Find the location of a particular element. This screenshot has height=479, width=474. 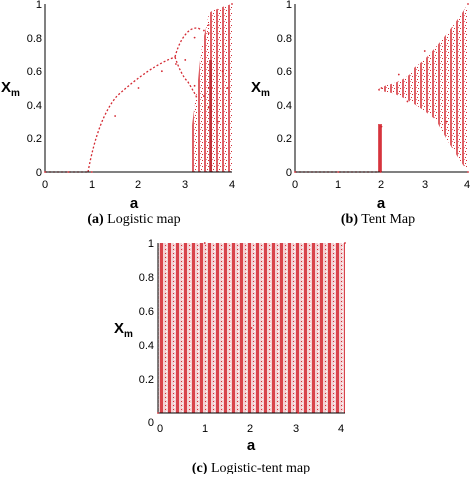

axes-logistic-tent is located at coordinates (251, 328).